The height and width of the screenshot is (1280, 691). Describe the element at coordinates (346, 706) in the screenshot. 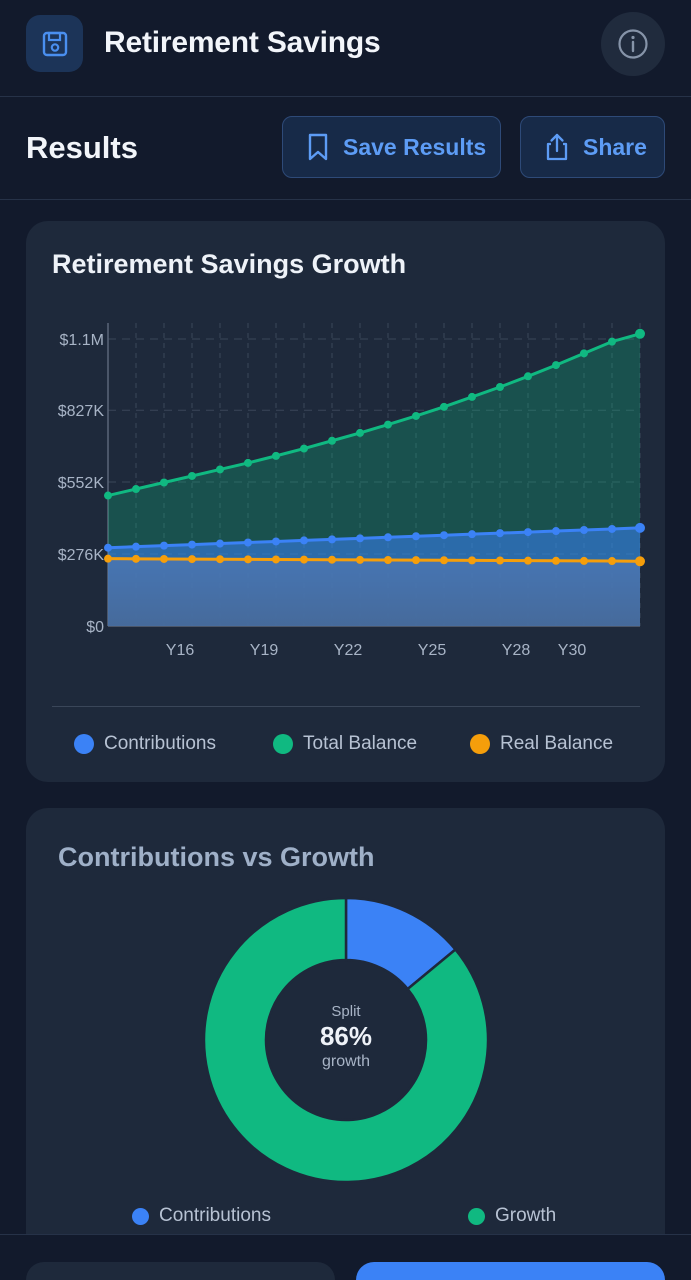

I see `legend-divider` at that location.